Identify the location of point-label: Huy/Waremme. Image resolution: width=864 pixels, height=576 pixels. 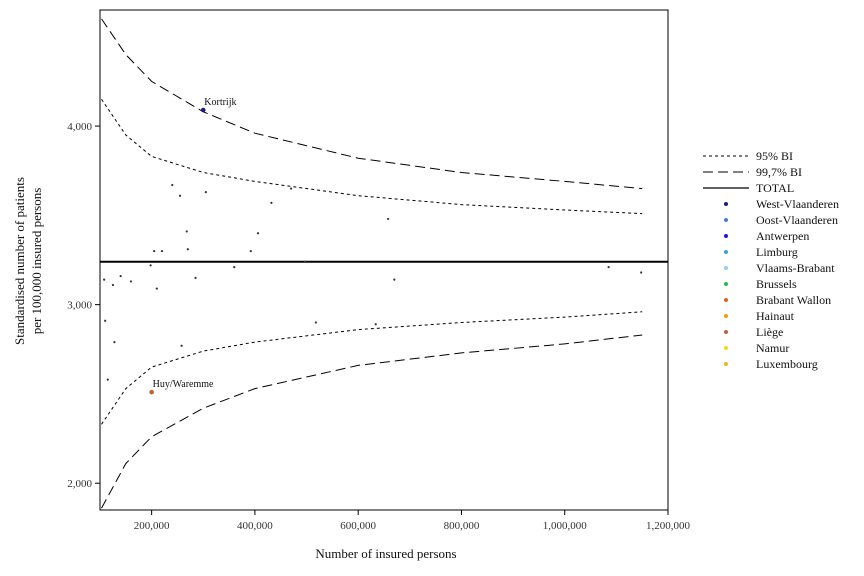
(183, 384).